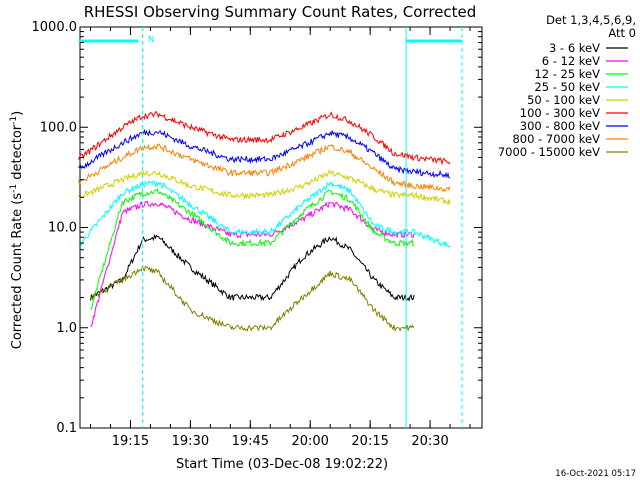 The width and height of the screenshot is (640, 480). Describe the element at coordinates (17, 271) in the screenshot. I see `y-axis-label-part1: Corrected Count Rate (s` at that location.